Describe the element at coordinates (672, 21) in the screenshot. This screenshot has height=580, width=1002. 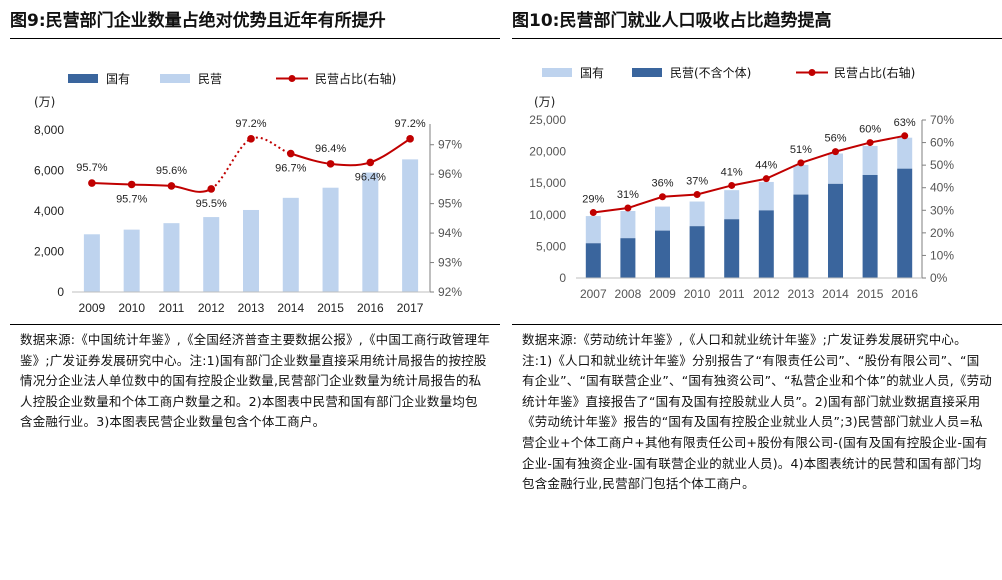
I see `figure-10-title: 图10:民营部门就业人口吸收占比趋势提高` at that location.